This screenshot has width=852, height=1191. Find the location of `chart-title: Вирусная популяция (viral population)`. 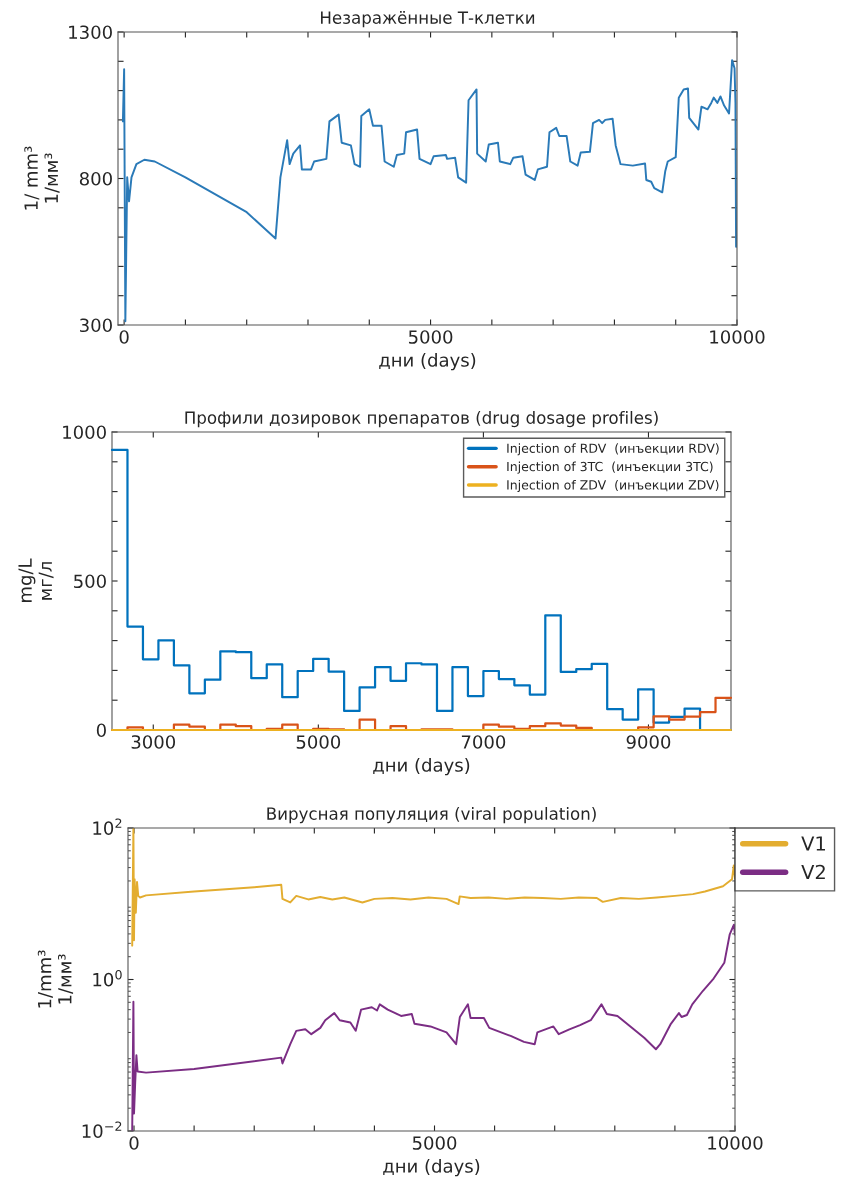

chart-title: Вирусная популяция (viral population) is located at coordinates (431, 815).